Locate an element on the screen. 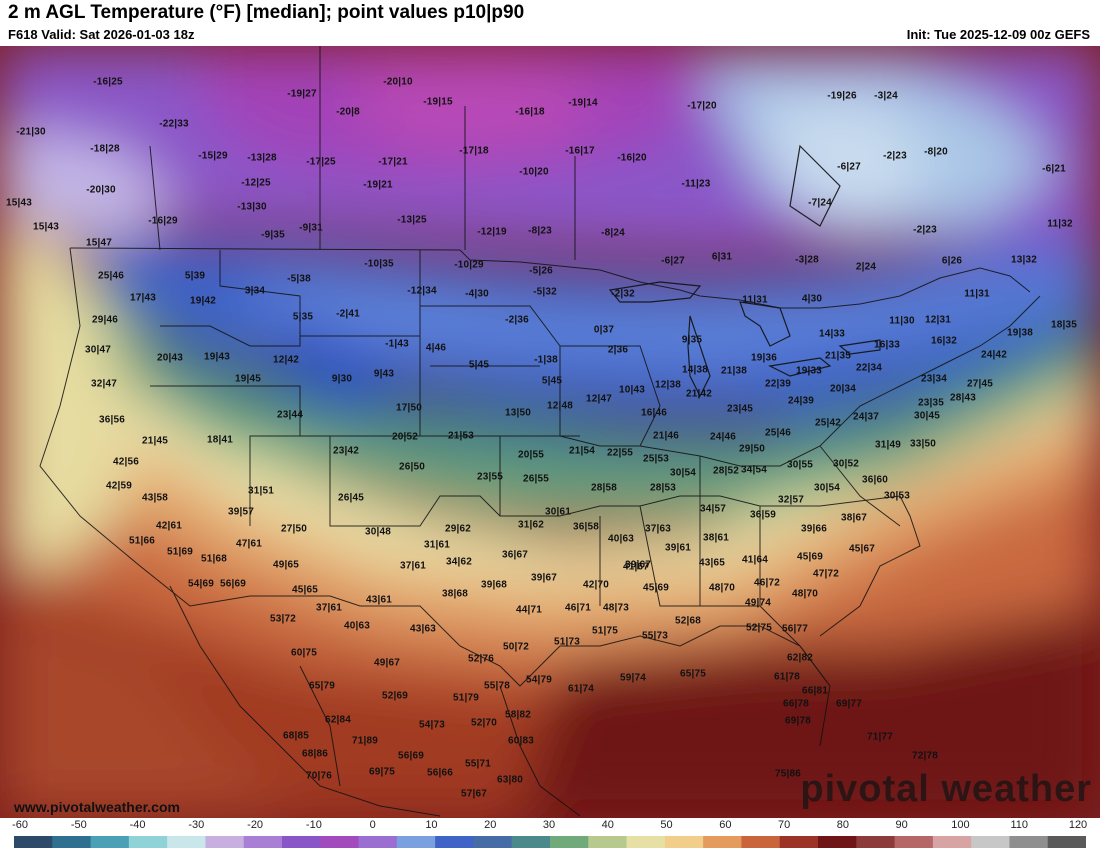 This screenshot has width=1100, height=850. point-value: 55|73 is located at coordinates (655, 636).